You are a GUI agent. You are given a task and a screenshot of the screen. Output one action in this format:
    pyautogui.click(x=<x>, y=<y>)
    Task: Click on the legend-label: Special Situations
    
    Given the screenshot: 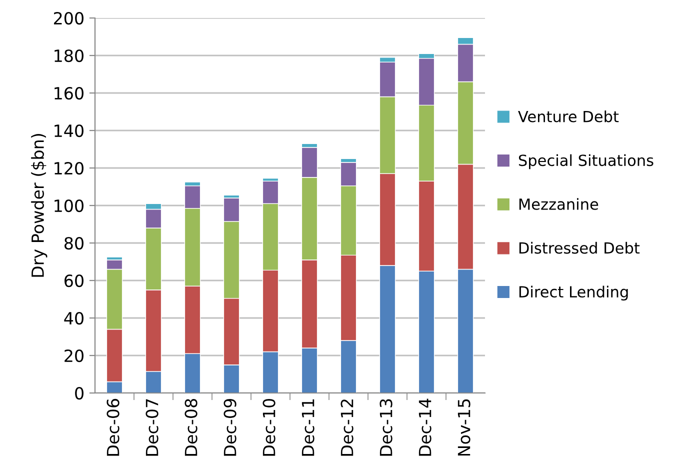 What is the action you would take?
    pyautogui.click(x=586, y=162)
    